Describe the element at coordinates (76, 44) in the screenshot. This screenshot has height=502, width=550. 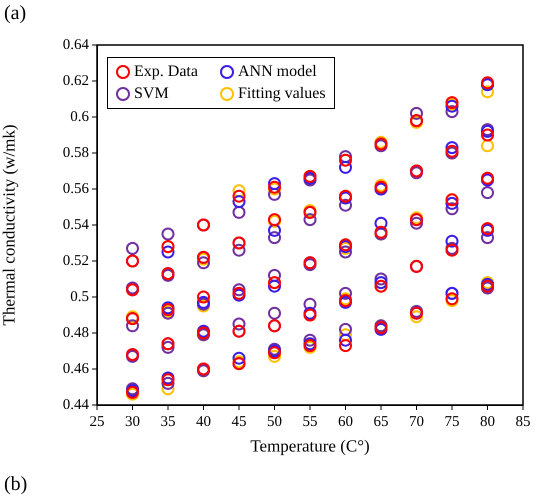
I see `y-tick-label: 0.64` at that location.